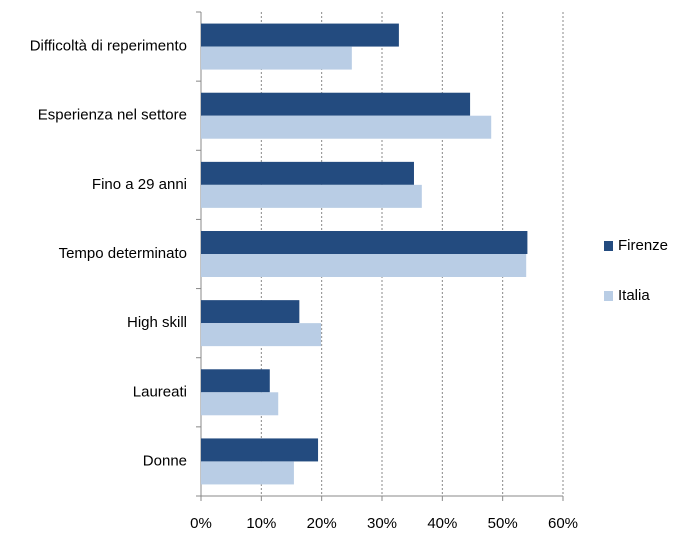 The width and height of the screenshot is (673, 537). What do you see at coordinates (322, 523) in the screenshot?
I see `x-tick-label: 20%` at bounding box center [322, 523].